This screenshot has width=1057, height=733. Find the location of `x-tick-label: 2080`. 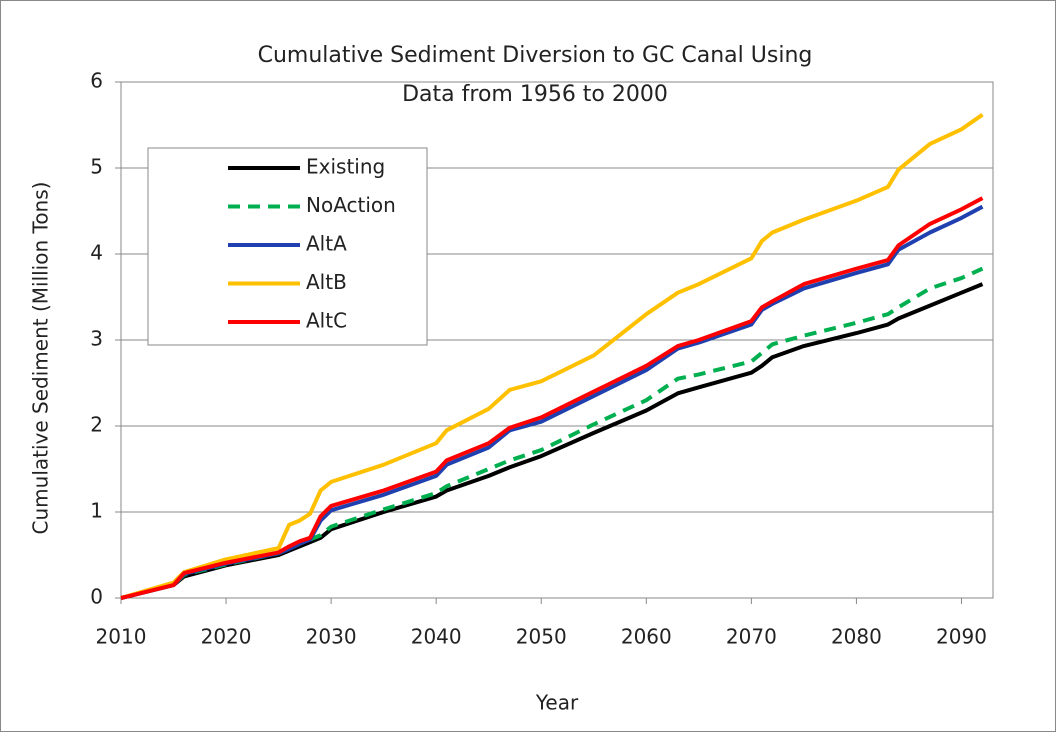

x-tick-label: 2080 is located at coordinates (856, 637).